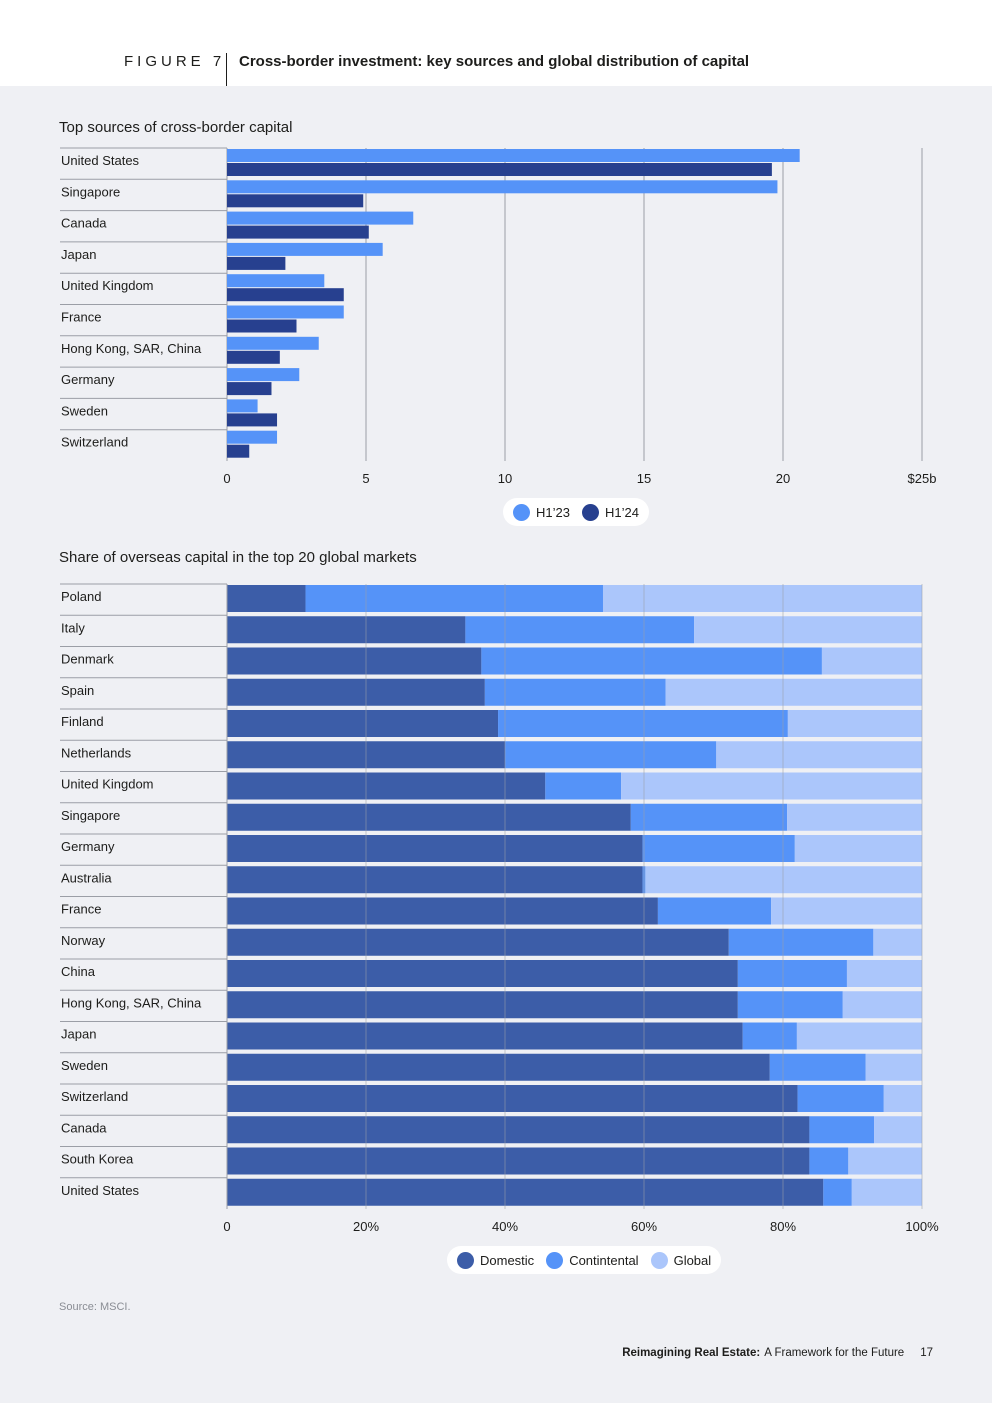 This screenshot has width=992, height=1403. What do you see at coordinates (485, 1036) in the screenshot?
I see `chart2-bar-japan-domestic` at bounding box center [485, 1036].